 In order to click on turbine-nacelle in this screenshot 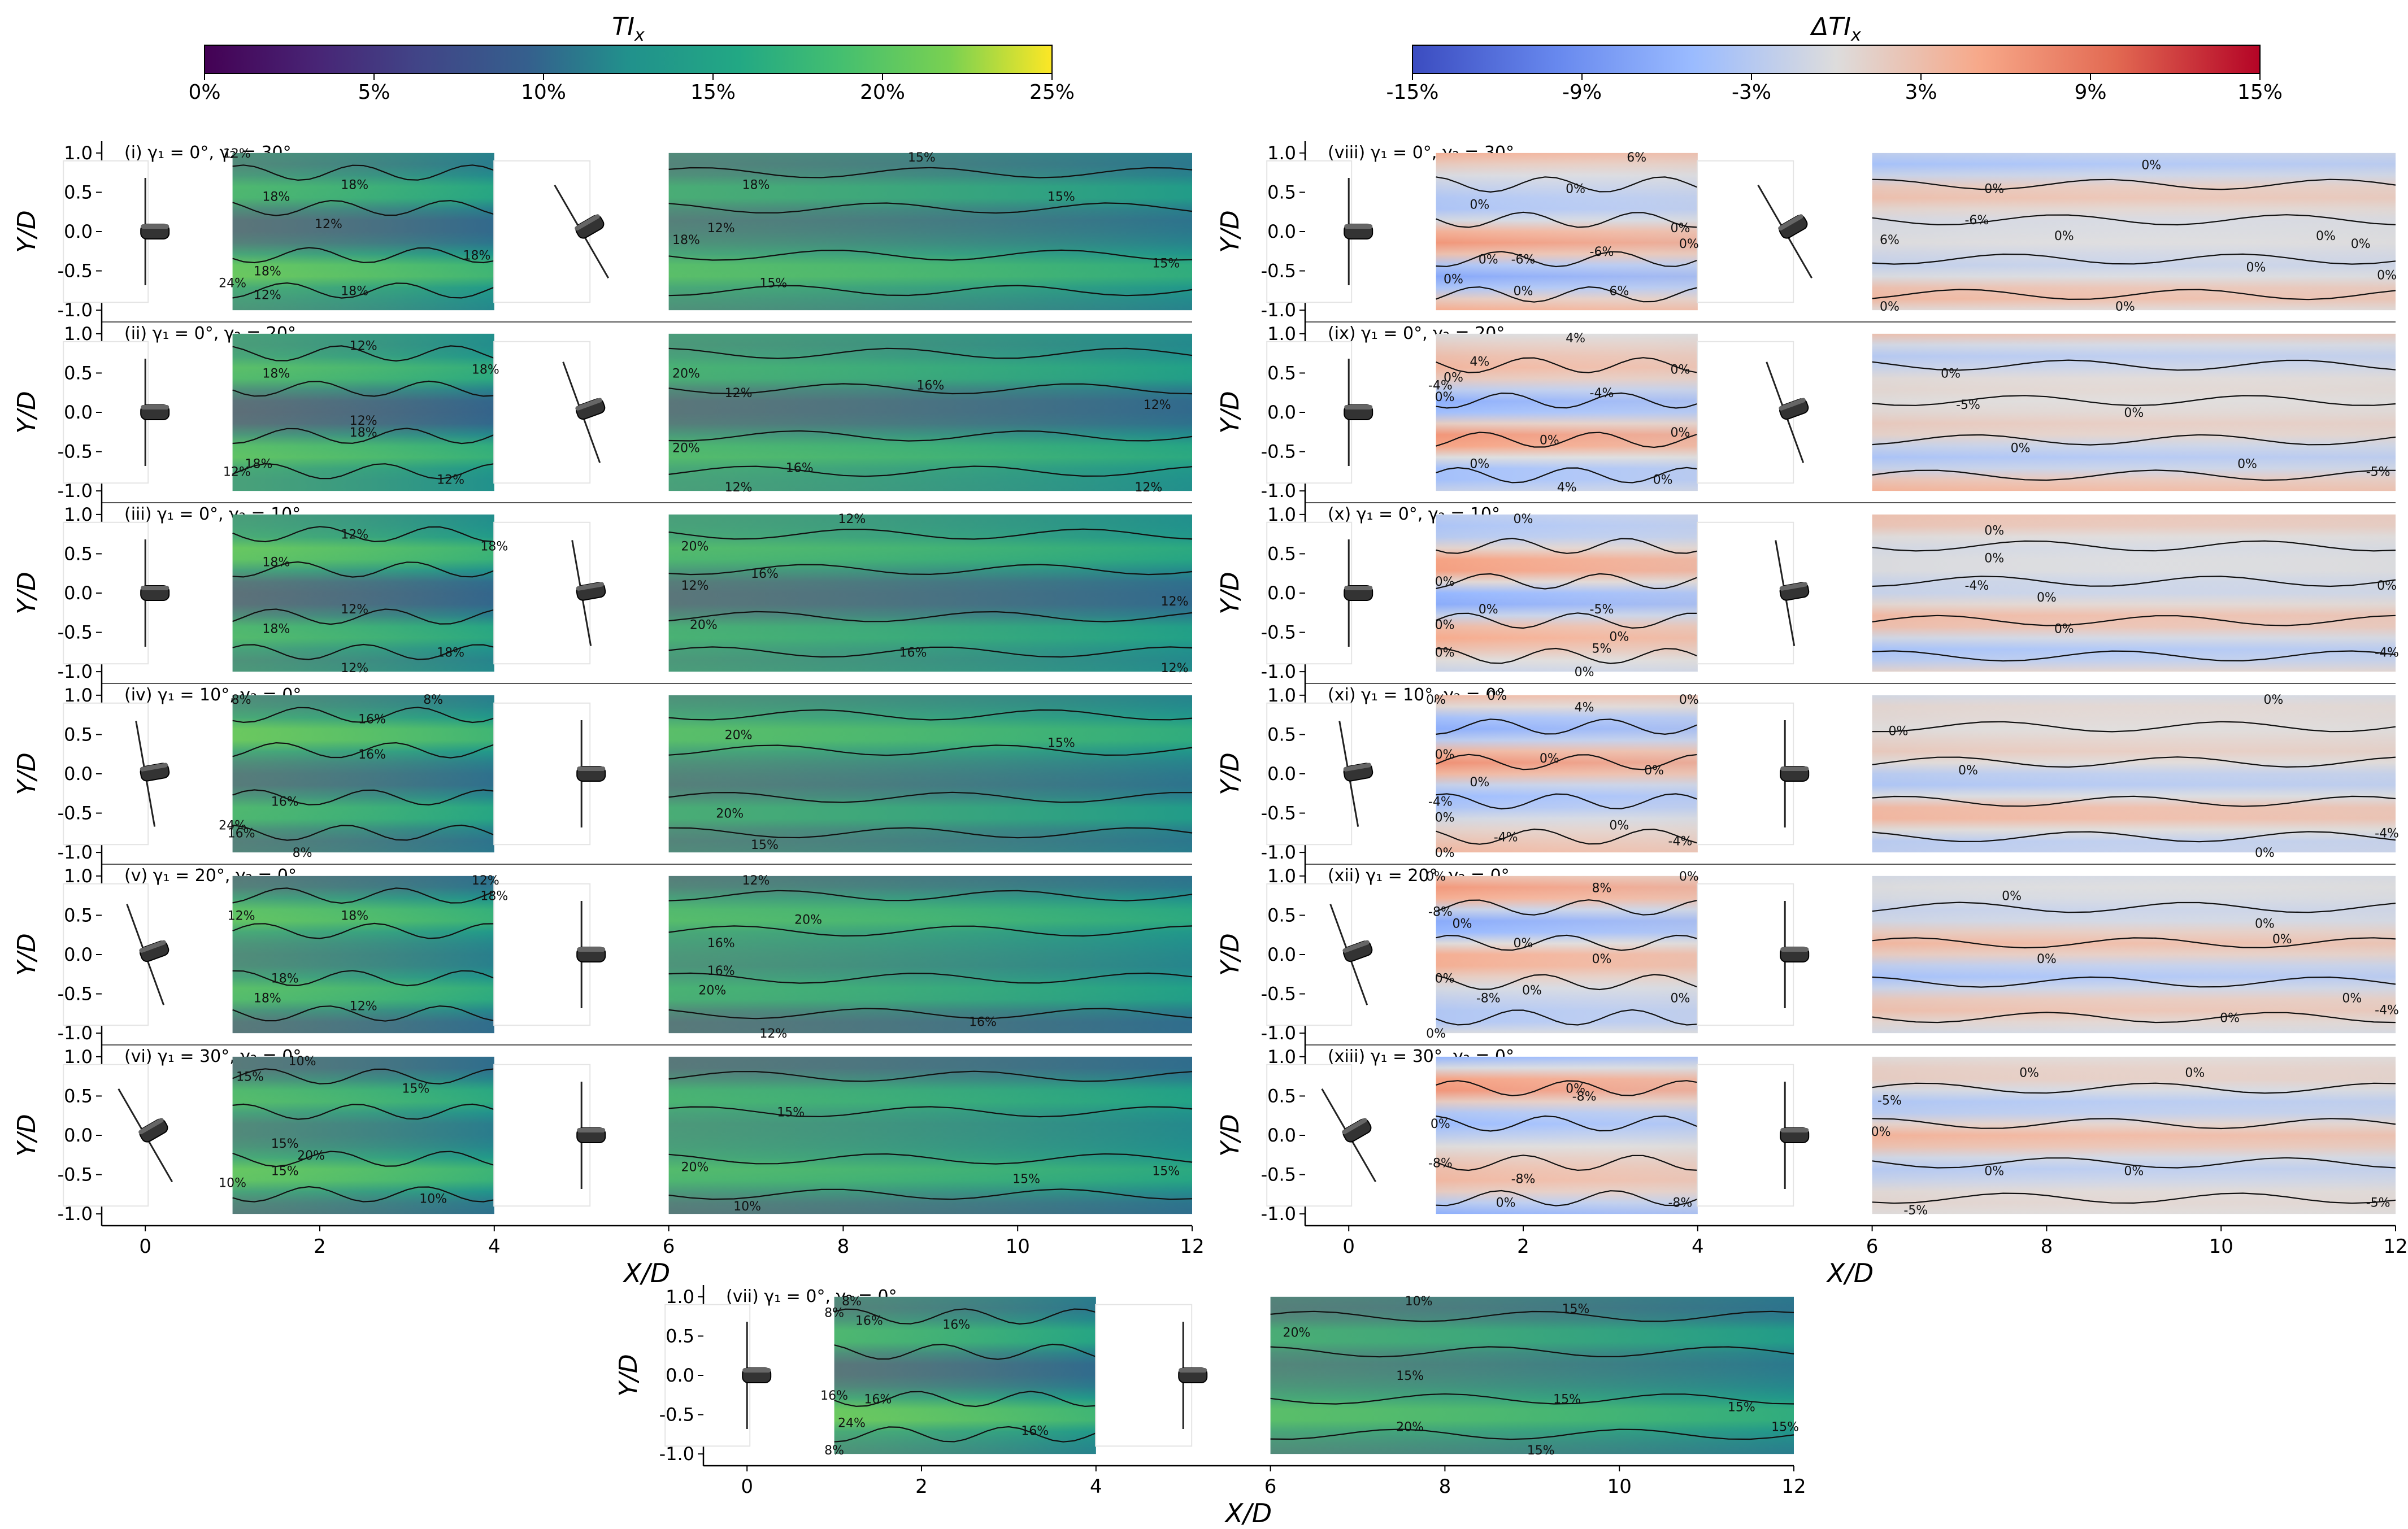, I will do `click(590, 227)`.